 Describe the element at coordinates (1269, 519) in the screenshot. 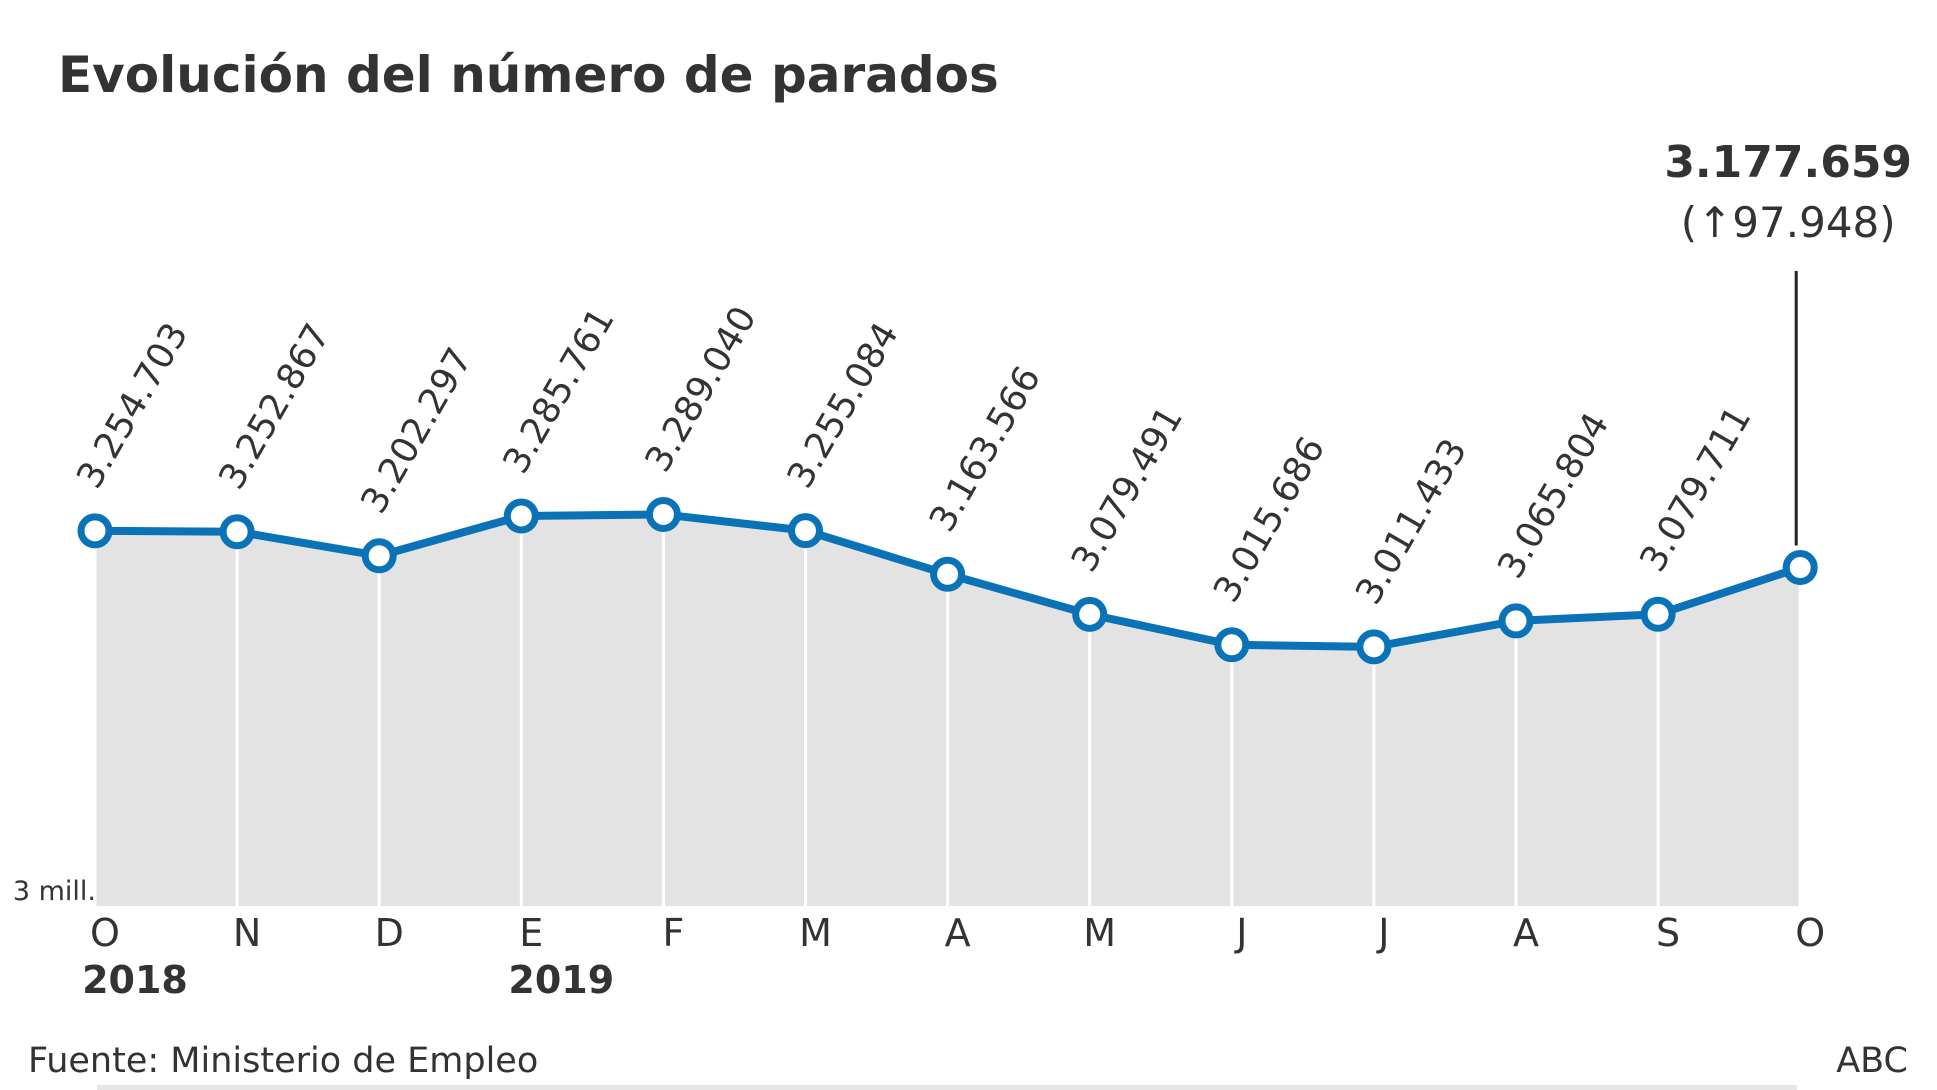

I see `value-label: 3.015.686` at that location.